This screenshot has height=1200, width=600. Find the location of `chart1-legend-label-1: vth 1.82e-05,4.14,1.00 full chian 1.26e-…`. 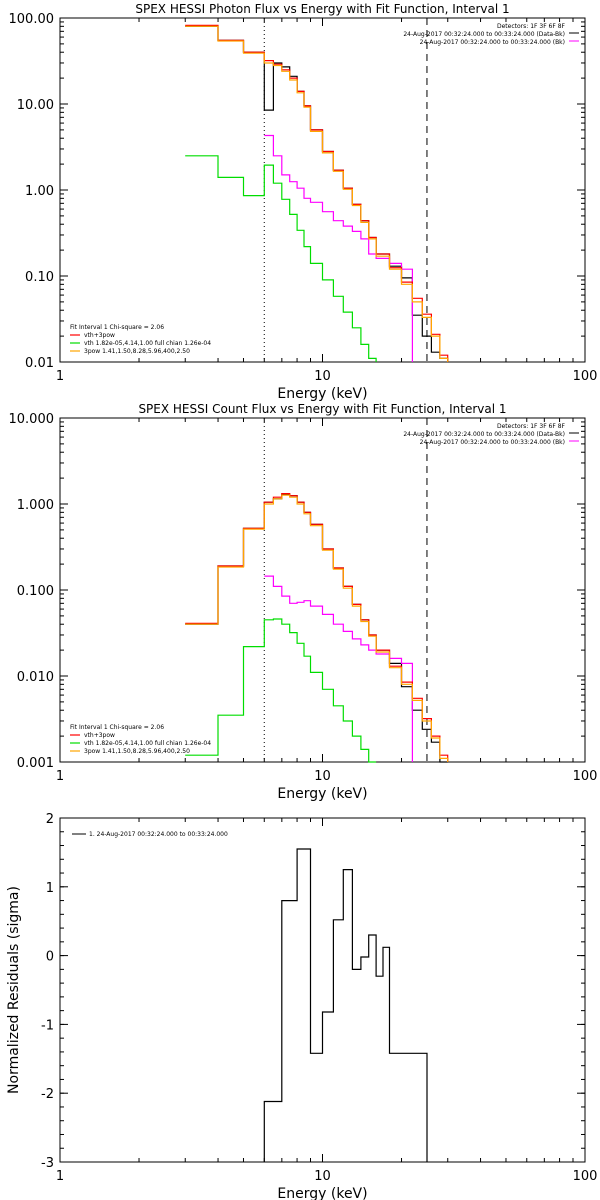

chart1-legend-label-1: vth 1.82e-05,4.14,1.00 full chian 1.26e-… is located at coordinates (147, 343).